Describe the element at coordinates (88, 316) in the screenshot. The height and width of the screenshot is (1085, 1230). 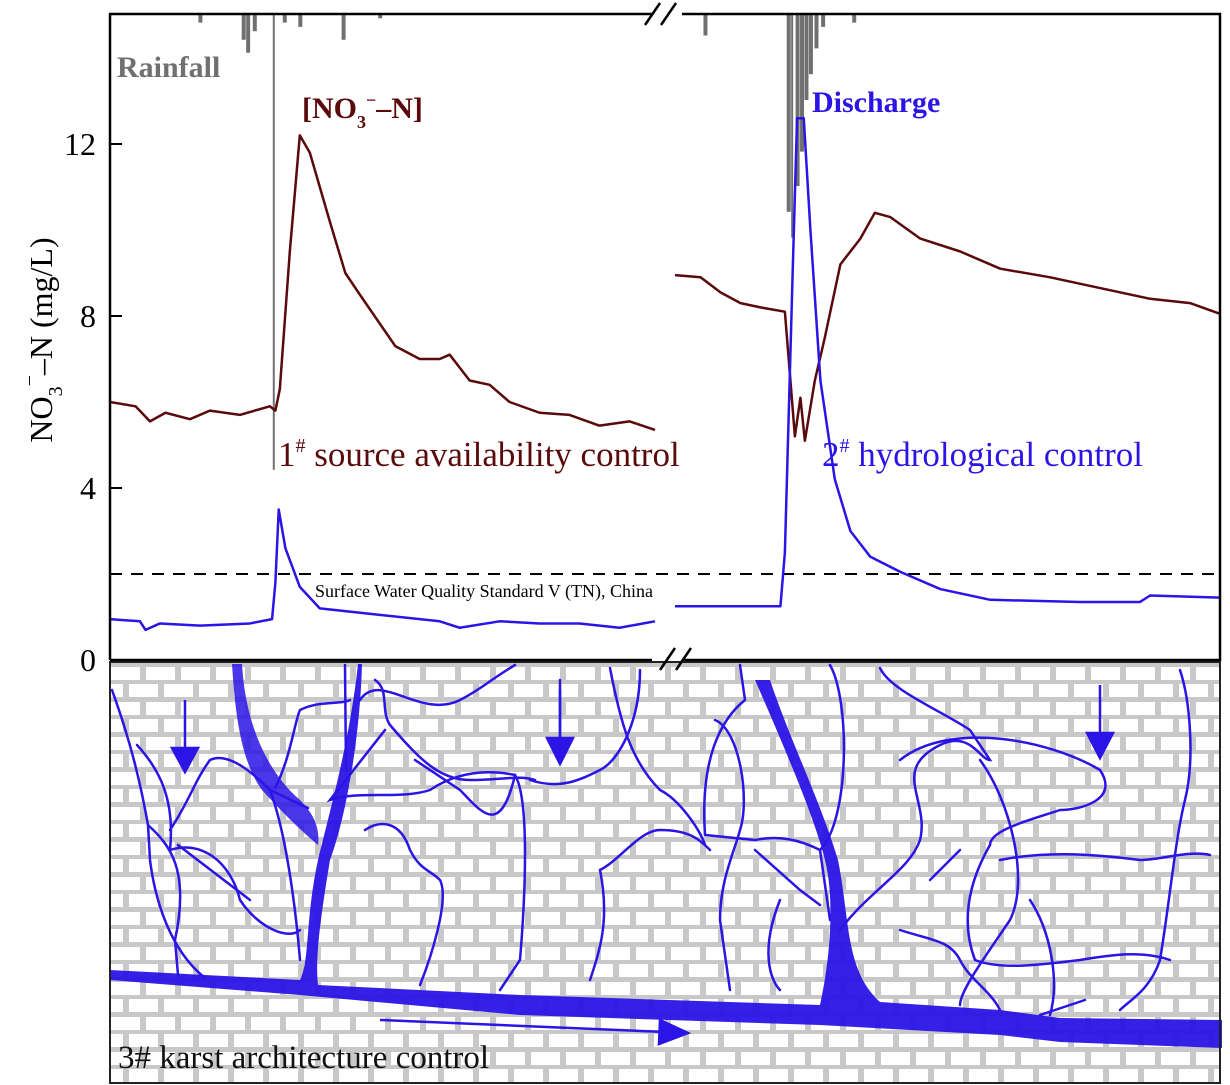
I see `y-tick-label: 8` at that location.